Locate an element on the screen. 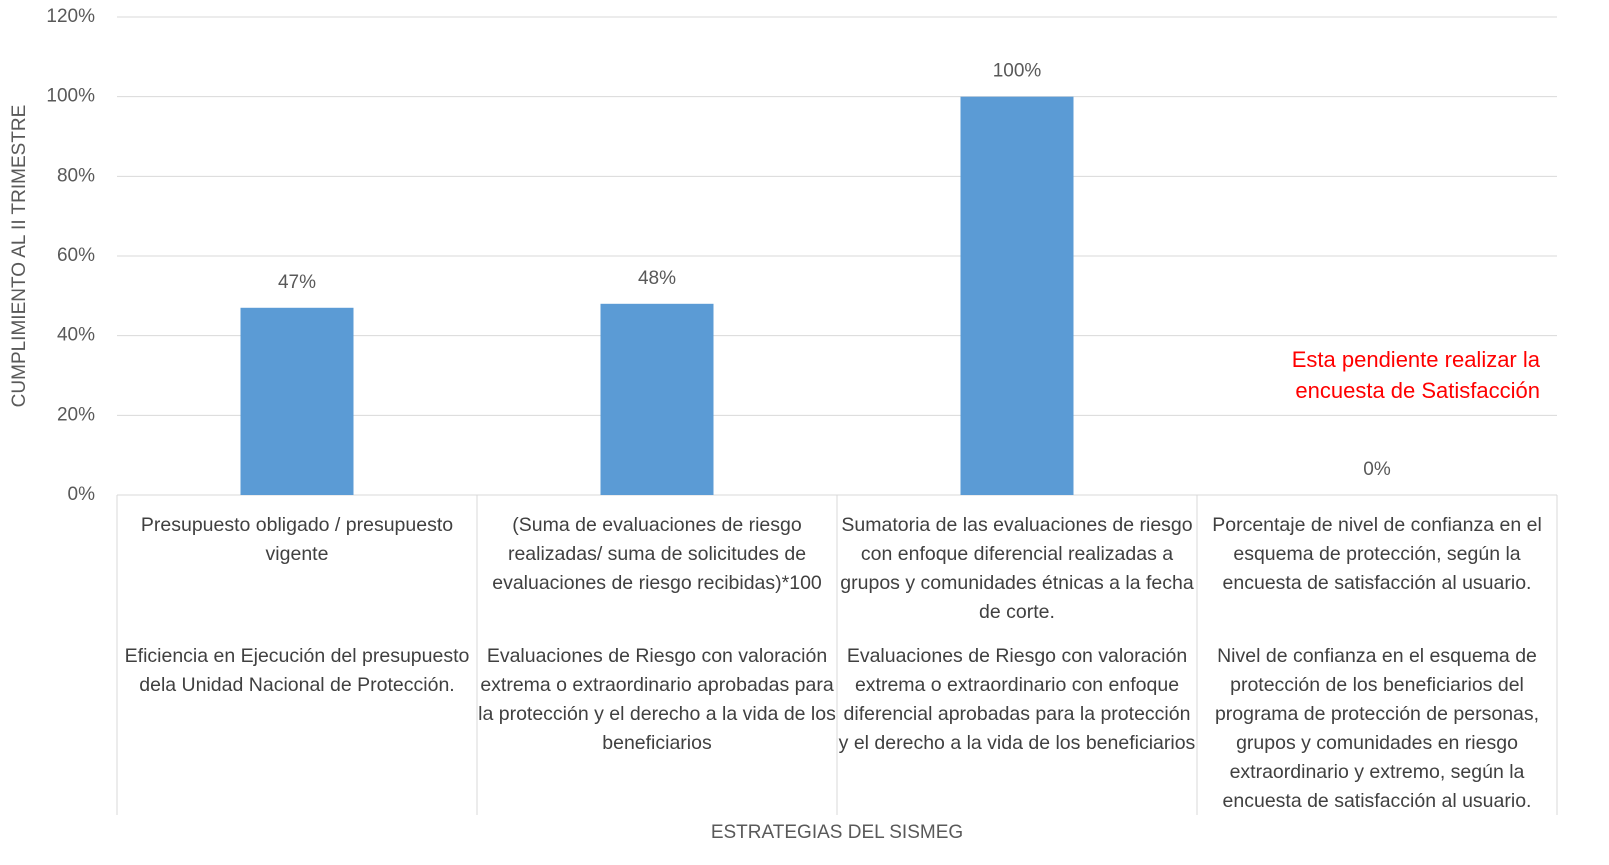  y-tick-label: 100% is located at coordinates (70, 96).